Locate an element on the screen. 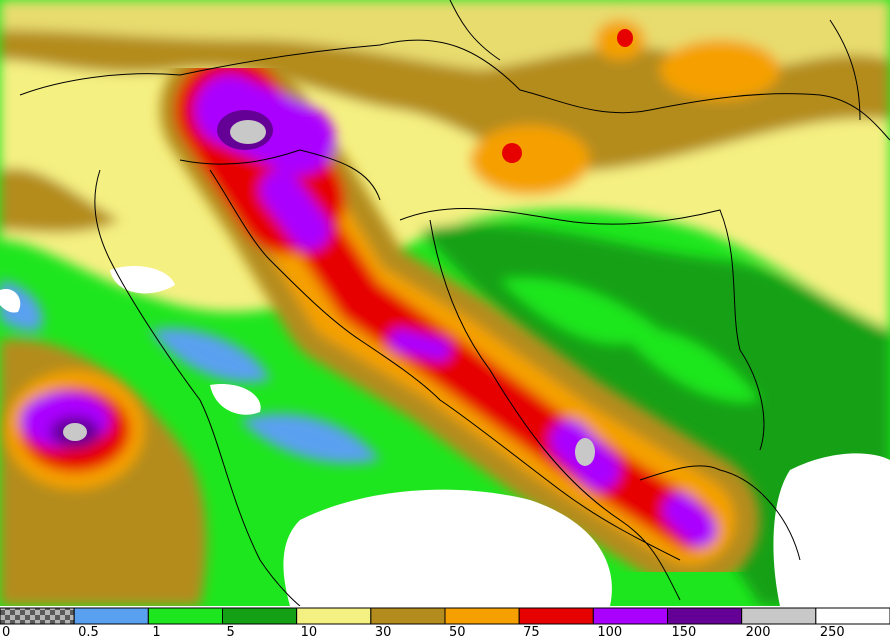 This screenshot has height=640, width=890. legend-label: 30 is located at coordinates (383, 632).